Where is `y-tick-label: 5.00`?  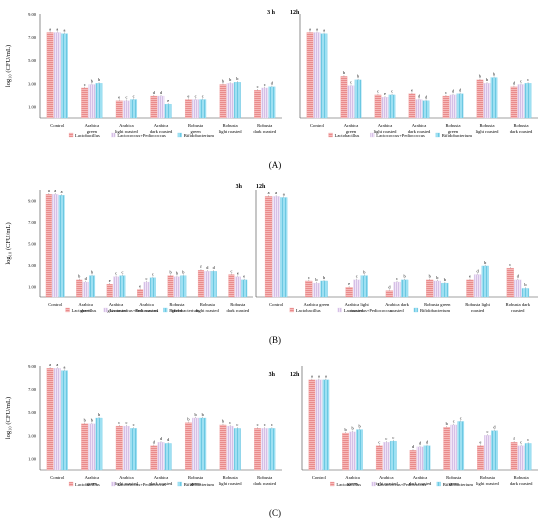
y-tick-label: 5.00 is located at coordinates (32, 244).